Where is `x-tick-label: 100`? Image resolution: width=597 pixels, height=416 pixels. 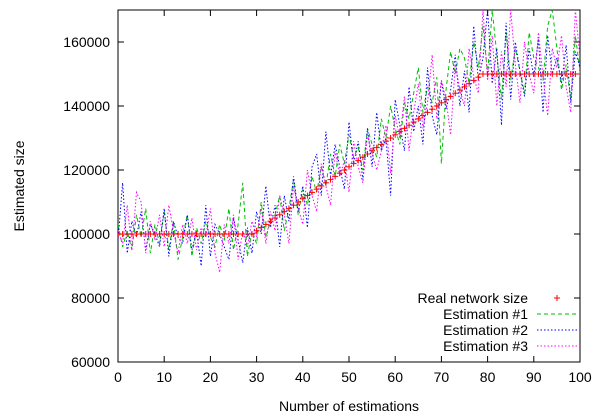
x-tick-label: 100 is located at coordinates (580, 377).